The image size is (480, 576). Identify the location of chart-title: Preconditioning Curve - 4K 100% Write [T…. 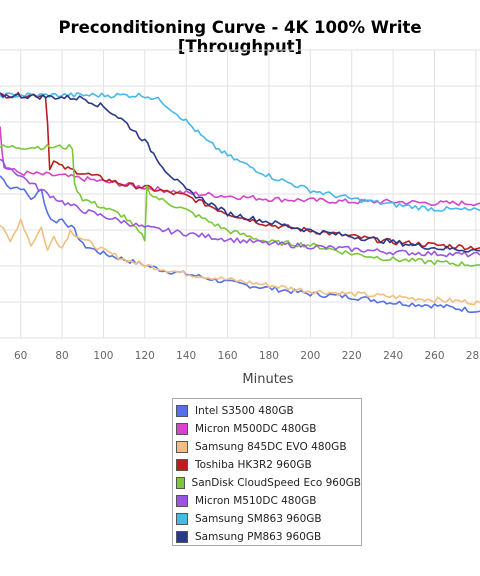
(240, 37).